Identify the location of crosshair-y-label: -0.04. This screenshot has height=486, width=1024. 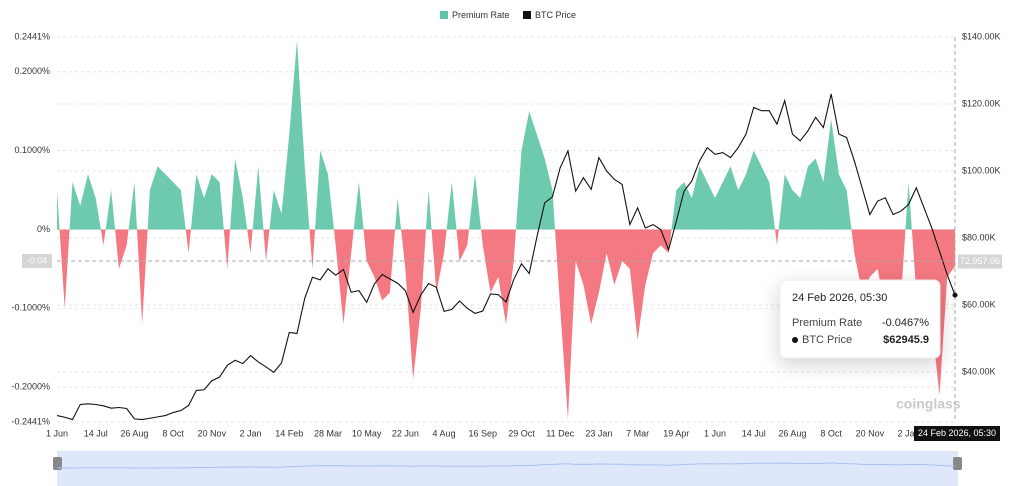
(37, 260).